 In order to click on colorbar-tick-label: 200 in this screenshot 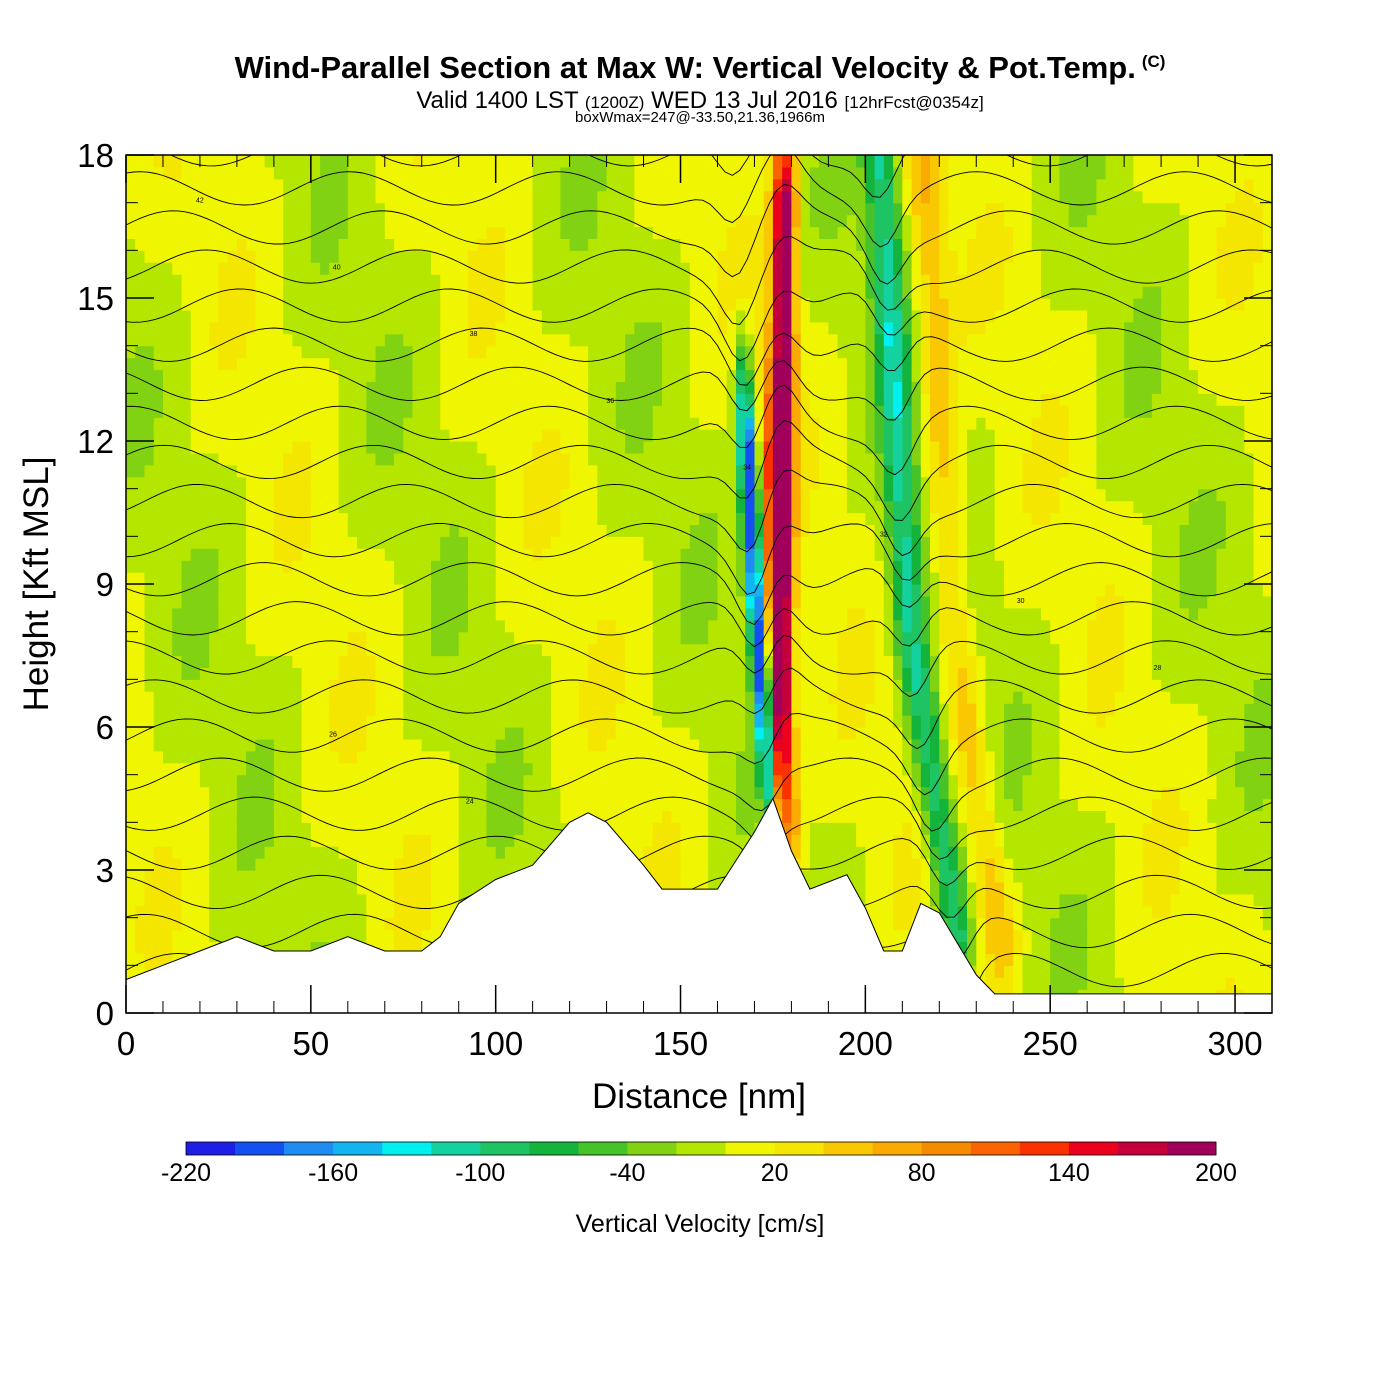, I will do `click(1216, 1173)`.